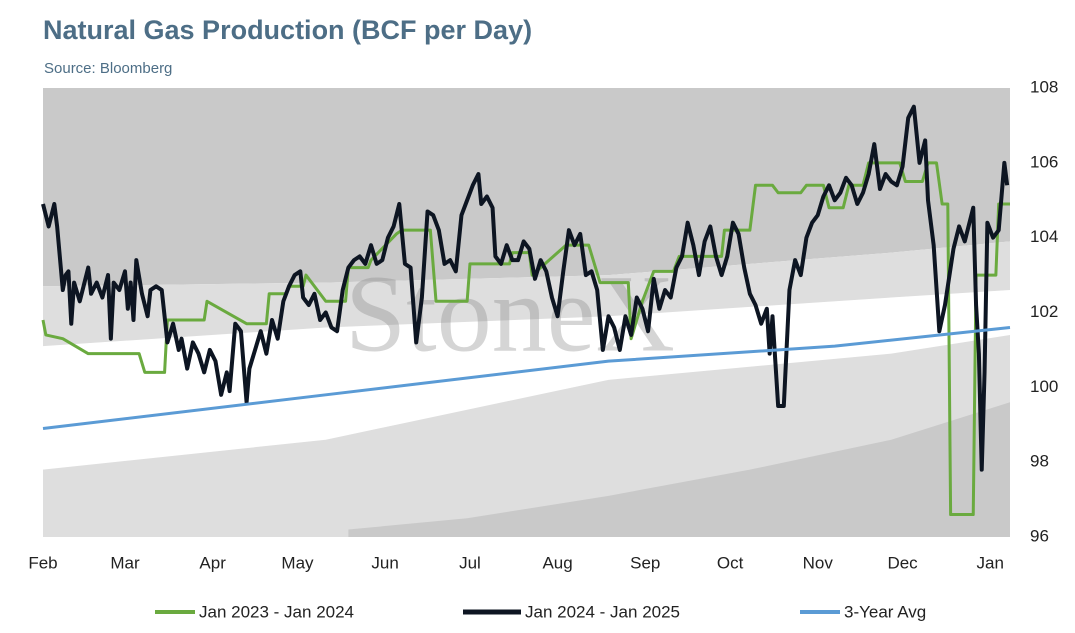 The image size is (1075, 633). What do you see at coordinates (510, 313) in the screenshot?
I see `watermark: StoneX` at bounding box center [510, 313].